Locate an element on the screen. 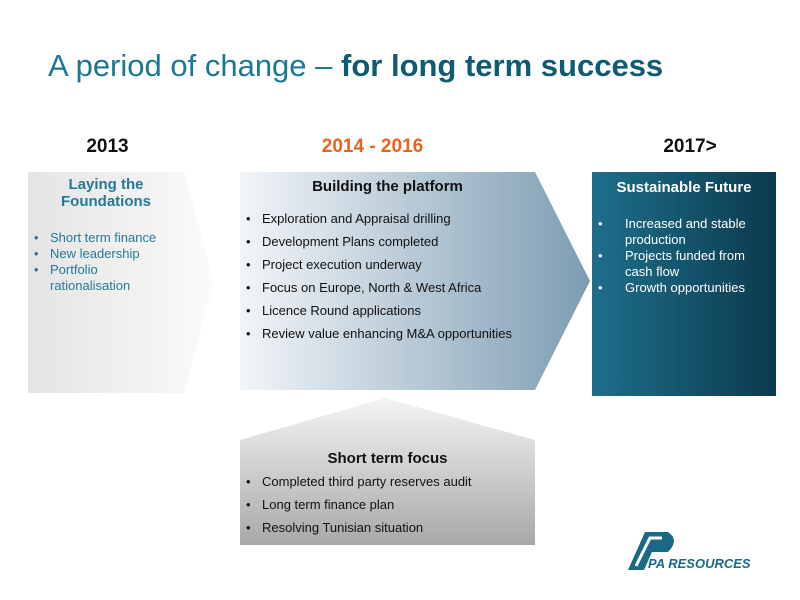 This screenshot has width=800, height=600. bullet: Growth opportunities is located at coordinates (677, 288).